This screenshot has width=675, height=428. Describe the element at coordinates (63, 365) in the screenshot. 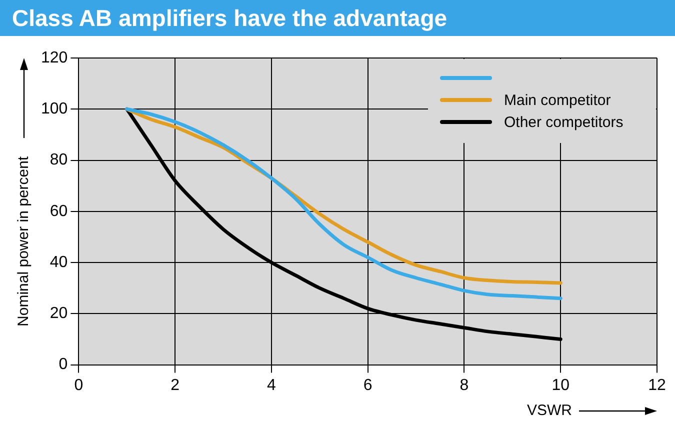

I see `y-tick-label: 0` at that location.